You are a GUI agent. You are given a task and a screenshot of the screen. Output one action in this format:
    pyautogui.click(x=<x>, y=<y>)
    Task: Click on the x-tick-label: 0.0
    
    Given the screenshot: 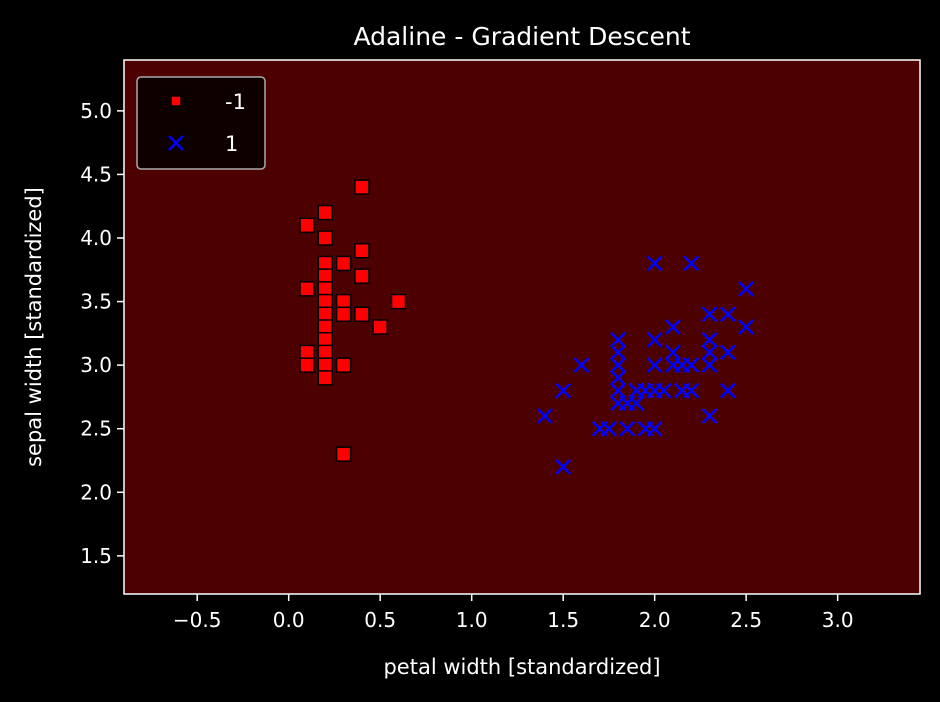 What is the action you would take?
    pyautogui.click(x=289, y=620)
    